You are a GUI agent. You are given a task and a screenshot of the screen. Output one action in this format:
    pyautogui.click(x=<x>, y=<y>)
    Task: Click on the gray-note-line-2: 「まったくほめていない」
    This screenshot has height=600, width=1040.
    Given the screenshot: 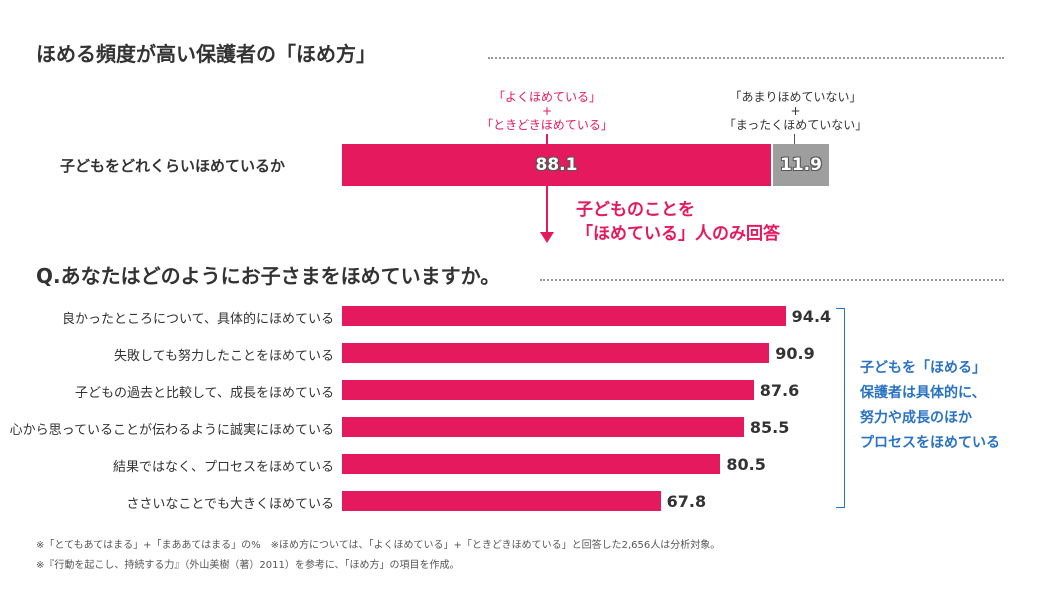 What is the action you would take?
    pyautogui.click(x=795, y=125)
    